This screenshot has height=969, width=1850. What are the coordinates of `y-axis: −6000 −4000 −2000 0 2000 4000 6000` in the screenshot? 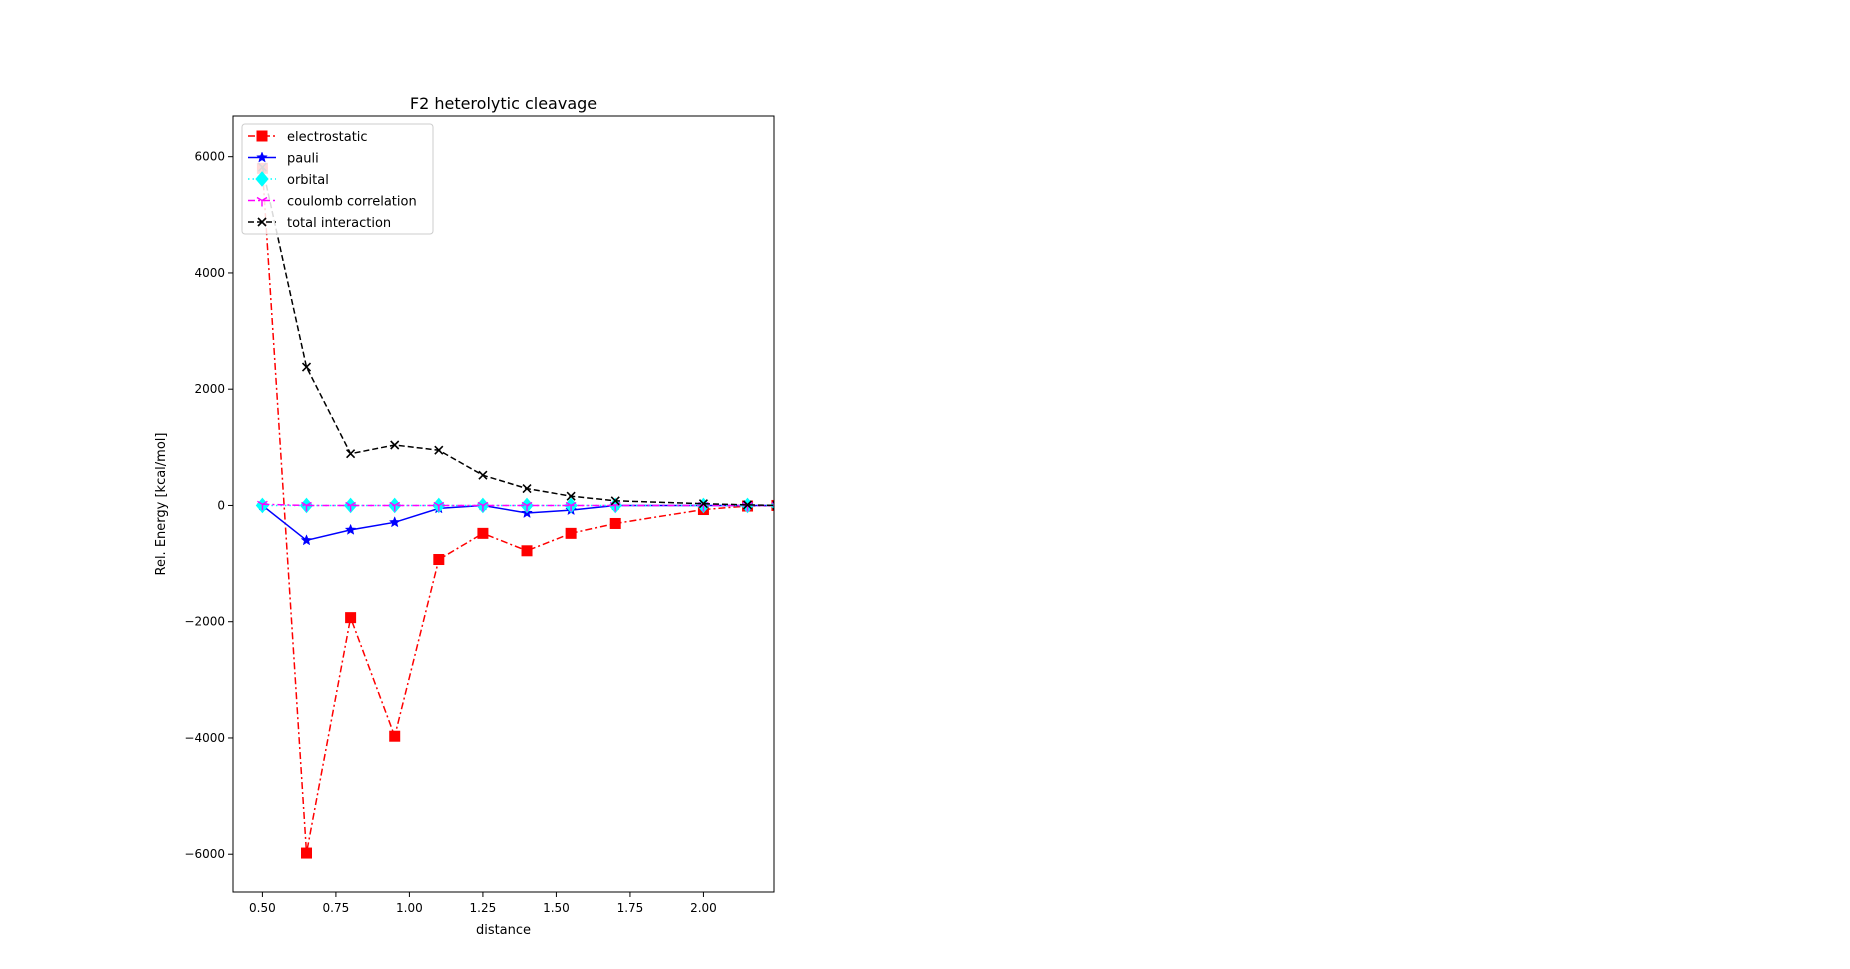 It's located at (208, 505).